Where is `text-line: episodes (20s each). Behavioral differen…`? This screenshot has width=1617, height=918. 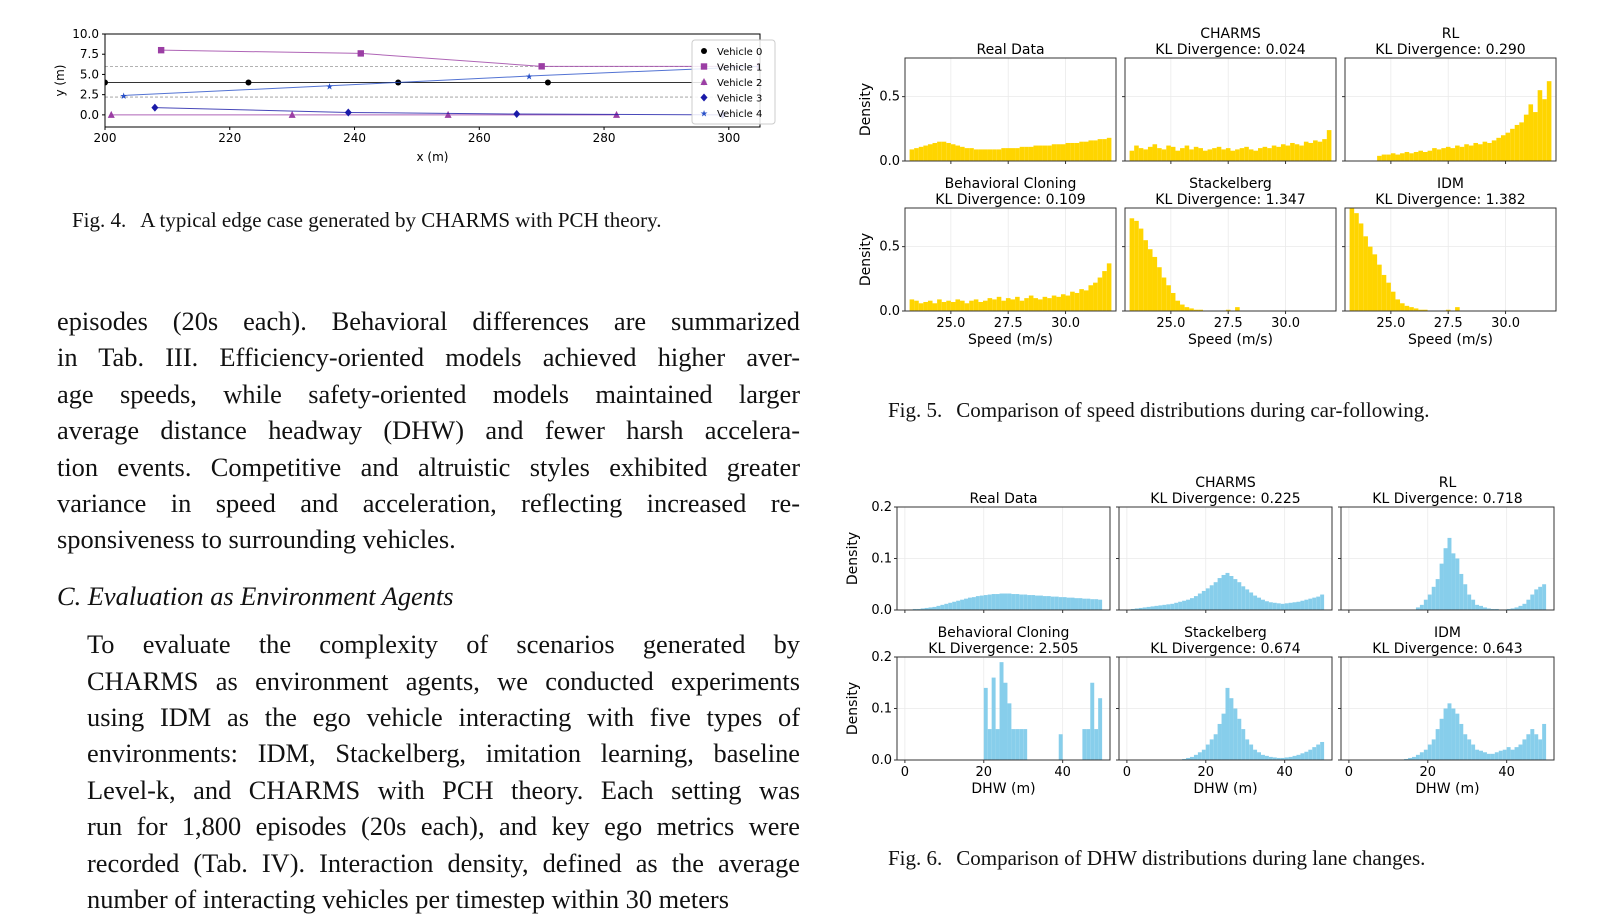
text-line: episodes (20s each). Behavioral differen… is located at coordinates (428, 321).